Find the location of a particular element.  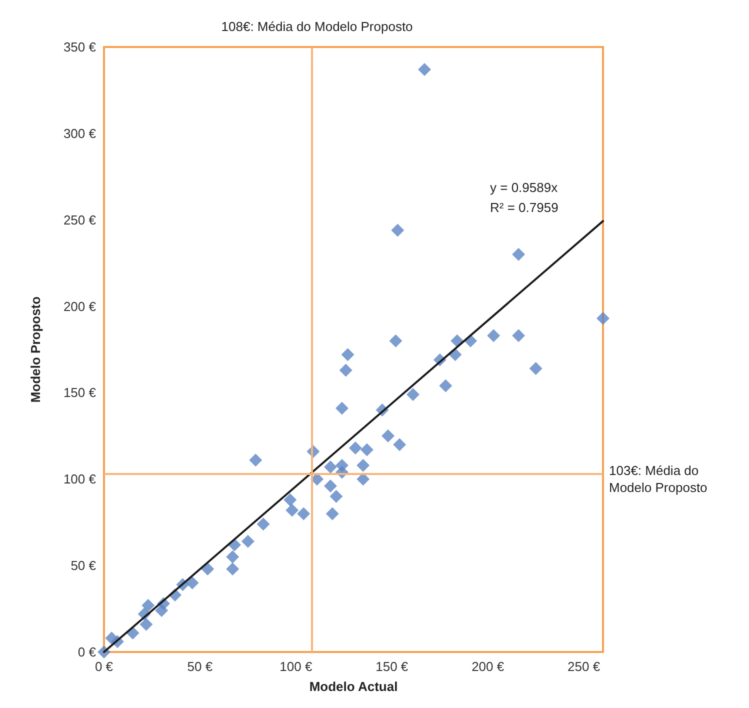

x-axis-title: Modelo Actual is located at coordinates (353, 686).